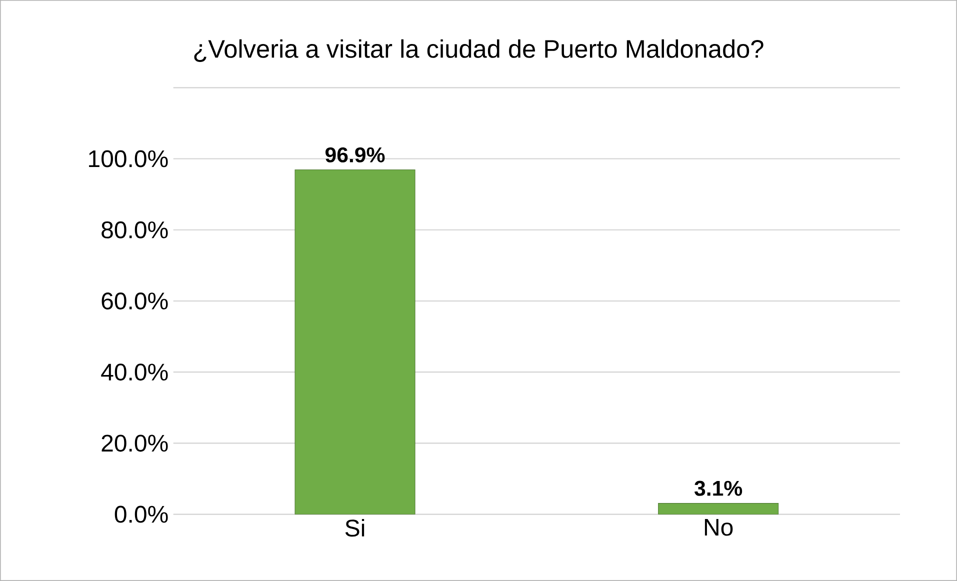 Image resolution: width=957 pixels, height=581 pixels. Describe the element at coordinates (135, 301) in the screenshot. I see `y-tick-label: 60.0%` at that location.